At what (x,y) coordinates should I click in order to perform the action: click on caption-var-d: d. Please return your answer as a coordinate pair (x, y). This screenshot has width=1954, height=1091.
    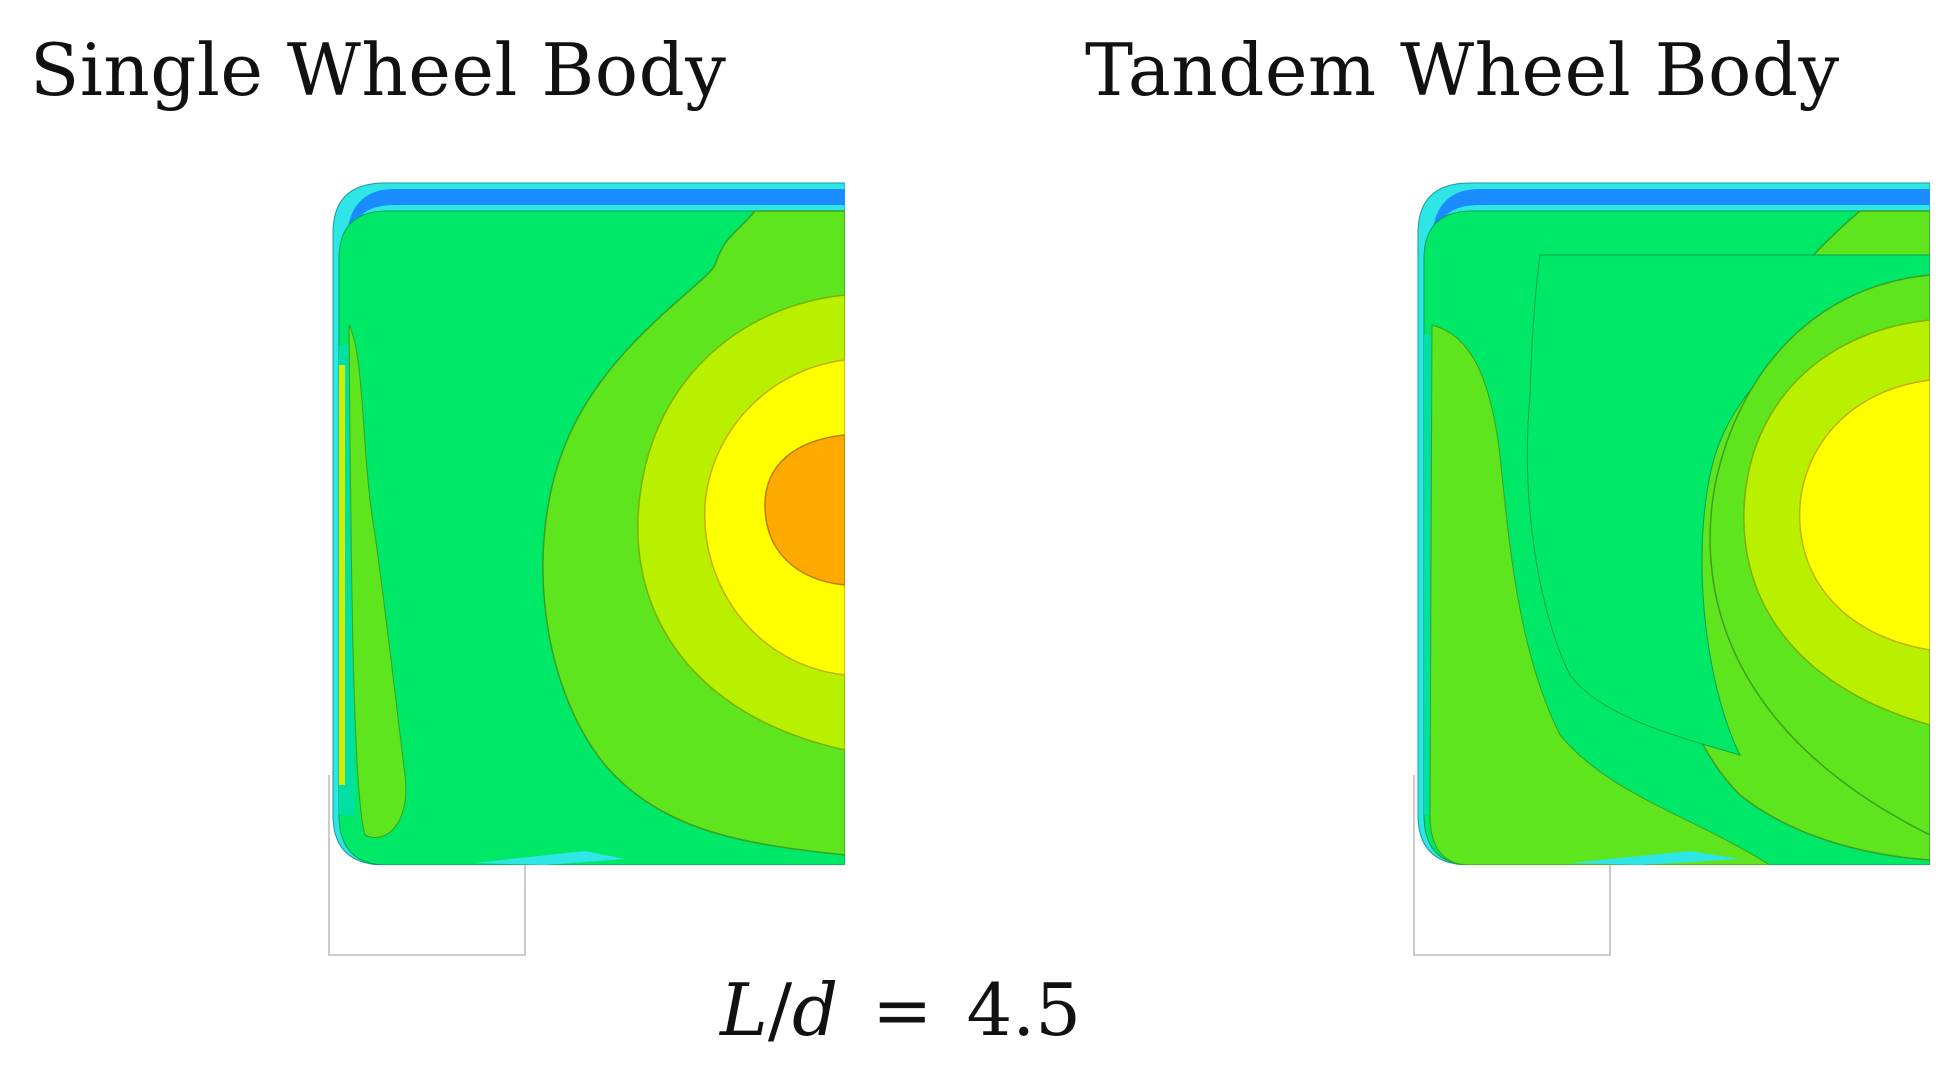
    Looking at the image, I should click on (815, 1010).